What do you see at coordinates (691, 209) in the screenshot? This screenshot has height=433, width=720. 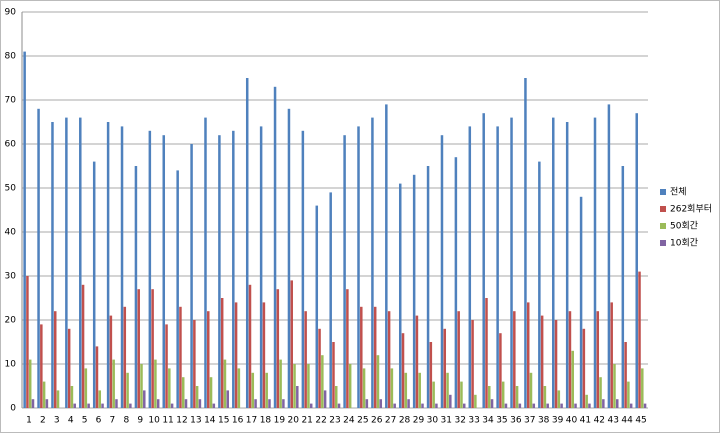 I see `legend-label: 262회부터` at bounding box center [691, 209].